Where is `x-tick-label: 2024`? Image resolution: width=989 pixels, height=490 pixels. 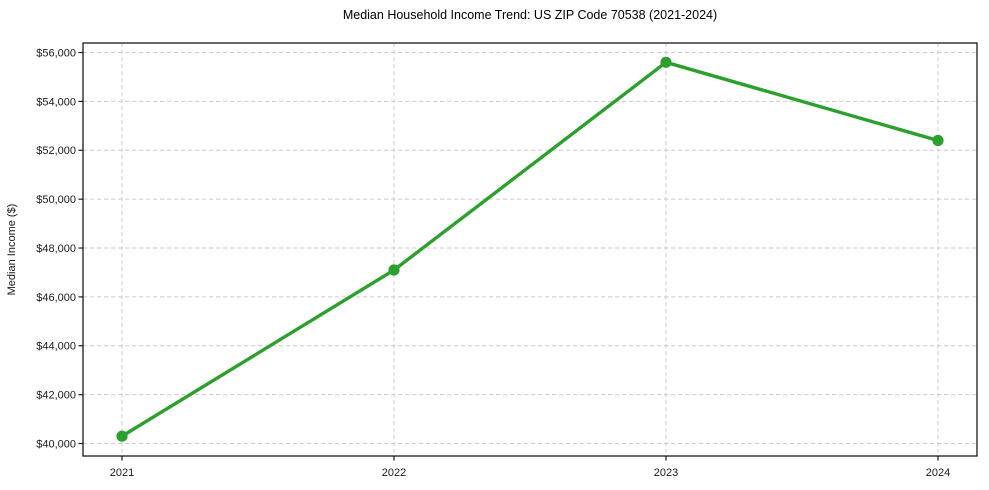 x-tick-label: 2024 is located at coordinates (938, 473).